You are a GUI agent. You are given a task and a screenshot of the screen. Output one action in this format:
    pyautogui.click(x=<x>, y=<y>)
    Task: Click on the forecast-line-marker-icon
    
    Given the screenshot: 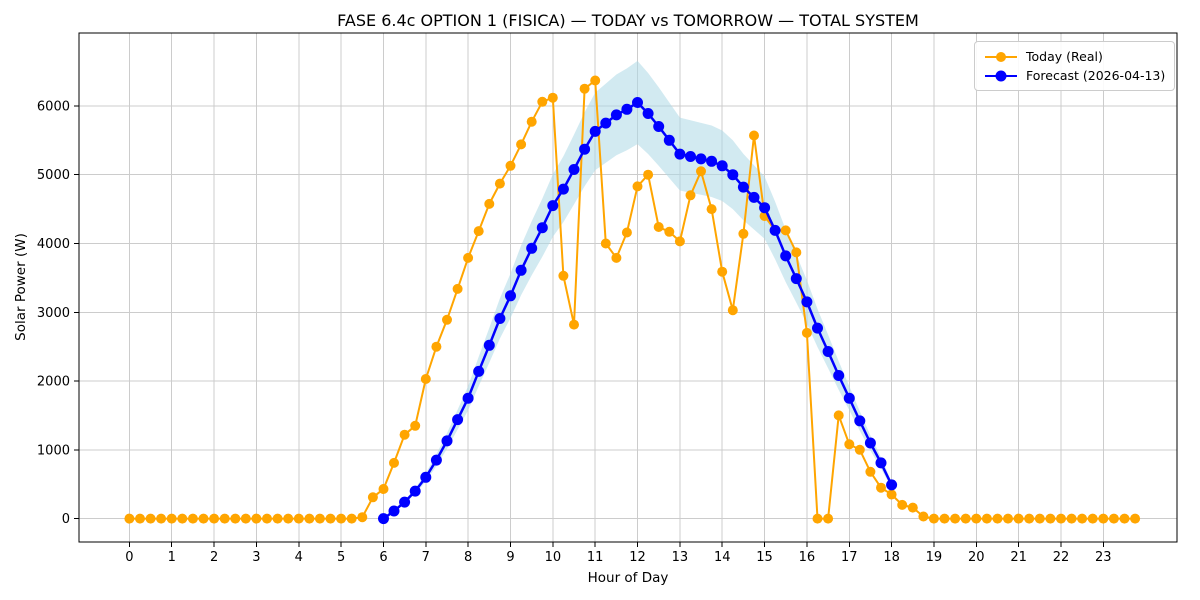 What is the action you would take?
    pyautogui.click(x=1001, y=75)
    